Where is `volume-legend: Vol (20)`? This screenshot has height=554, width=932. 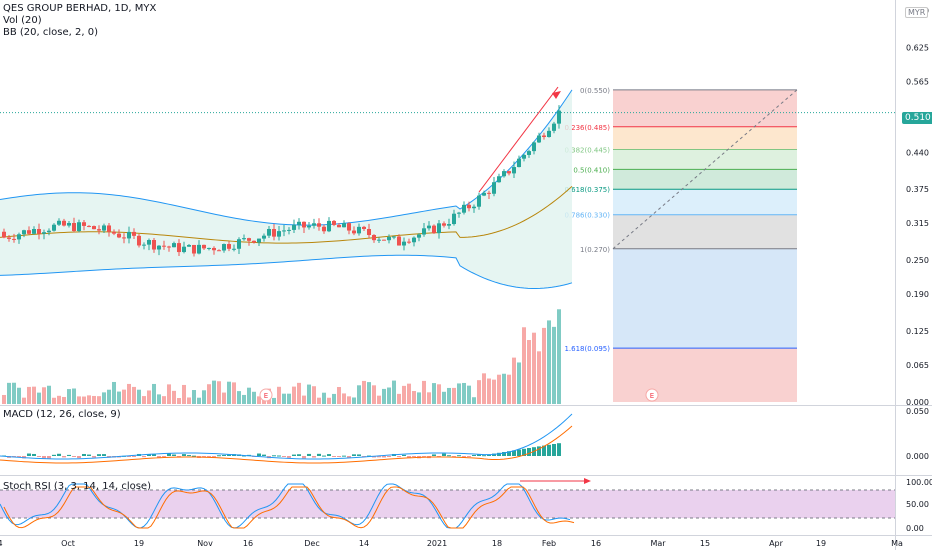
volume-legend: Vol (20) is located at coordinates (22, 20).